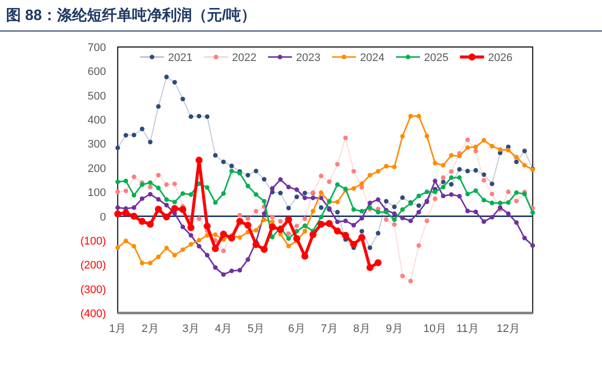  What do you see at coordinates (103, 217) in the screenshot?
I see `y-tick-label: 0` at bounding box center [103, 217].